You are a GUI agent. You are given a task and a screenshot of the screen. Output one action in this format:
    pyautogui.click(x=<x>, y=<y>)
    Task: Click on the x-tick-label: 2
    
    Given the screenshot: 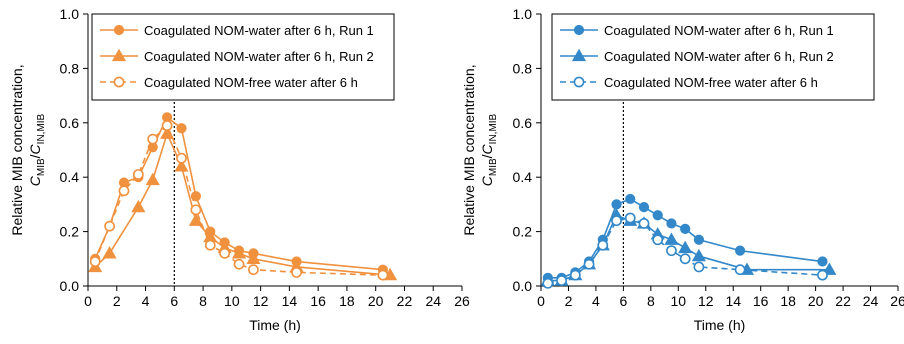 What is the action you would take?
    pyautogui.click(x=569, y=301)
    